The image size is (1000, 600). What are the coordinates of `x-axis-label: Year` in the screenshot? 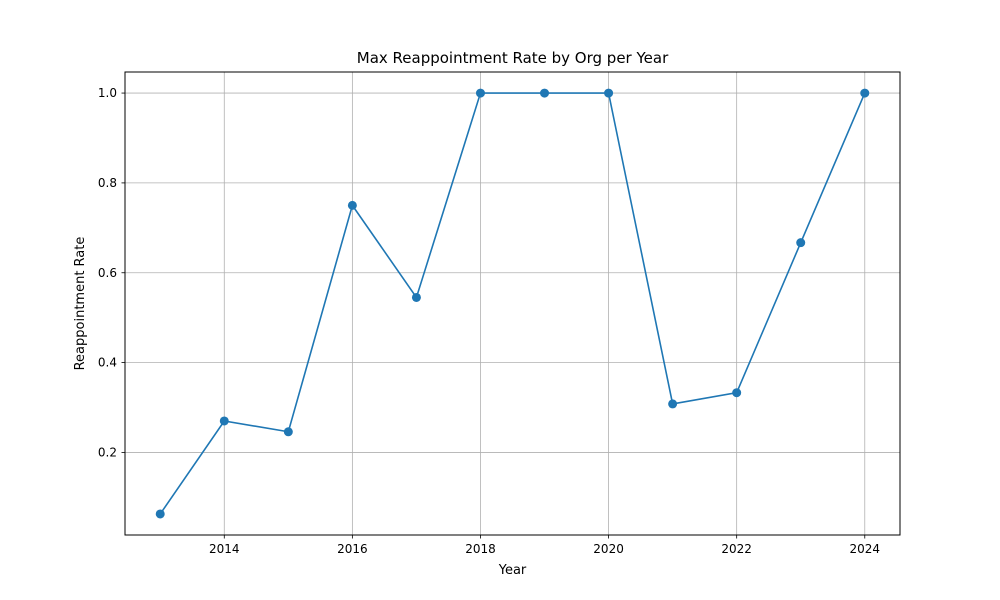 It's located at (512, 570).